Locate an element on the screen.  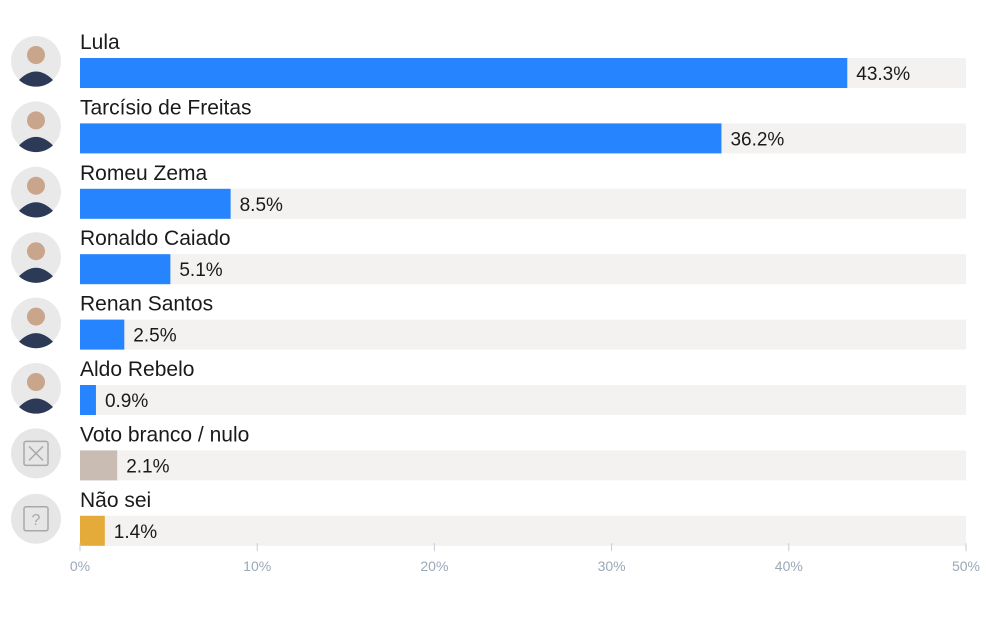
x-tick-label: 20% is located at coordinates (434, 566).